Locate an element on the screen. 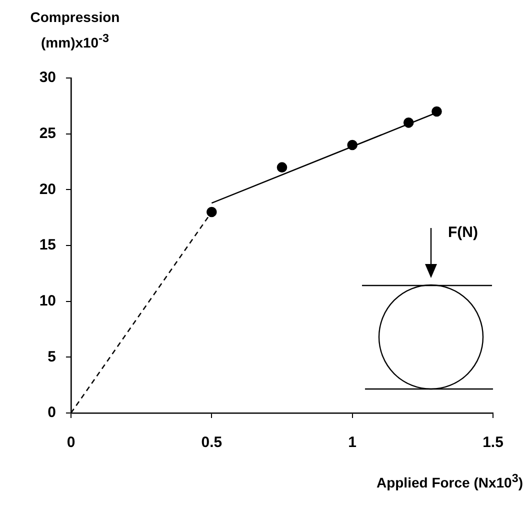  annotation: F(N) is located at coordinates (463, 232).